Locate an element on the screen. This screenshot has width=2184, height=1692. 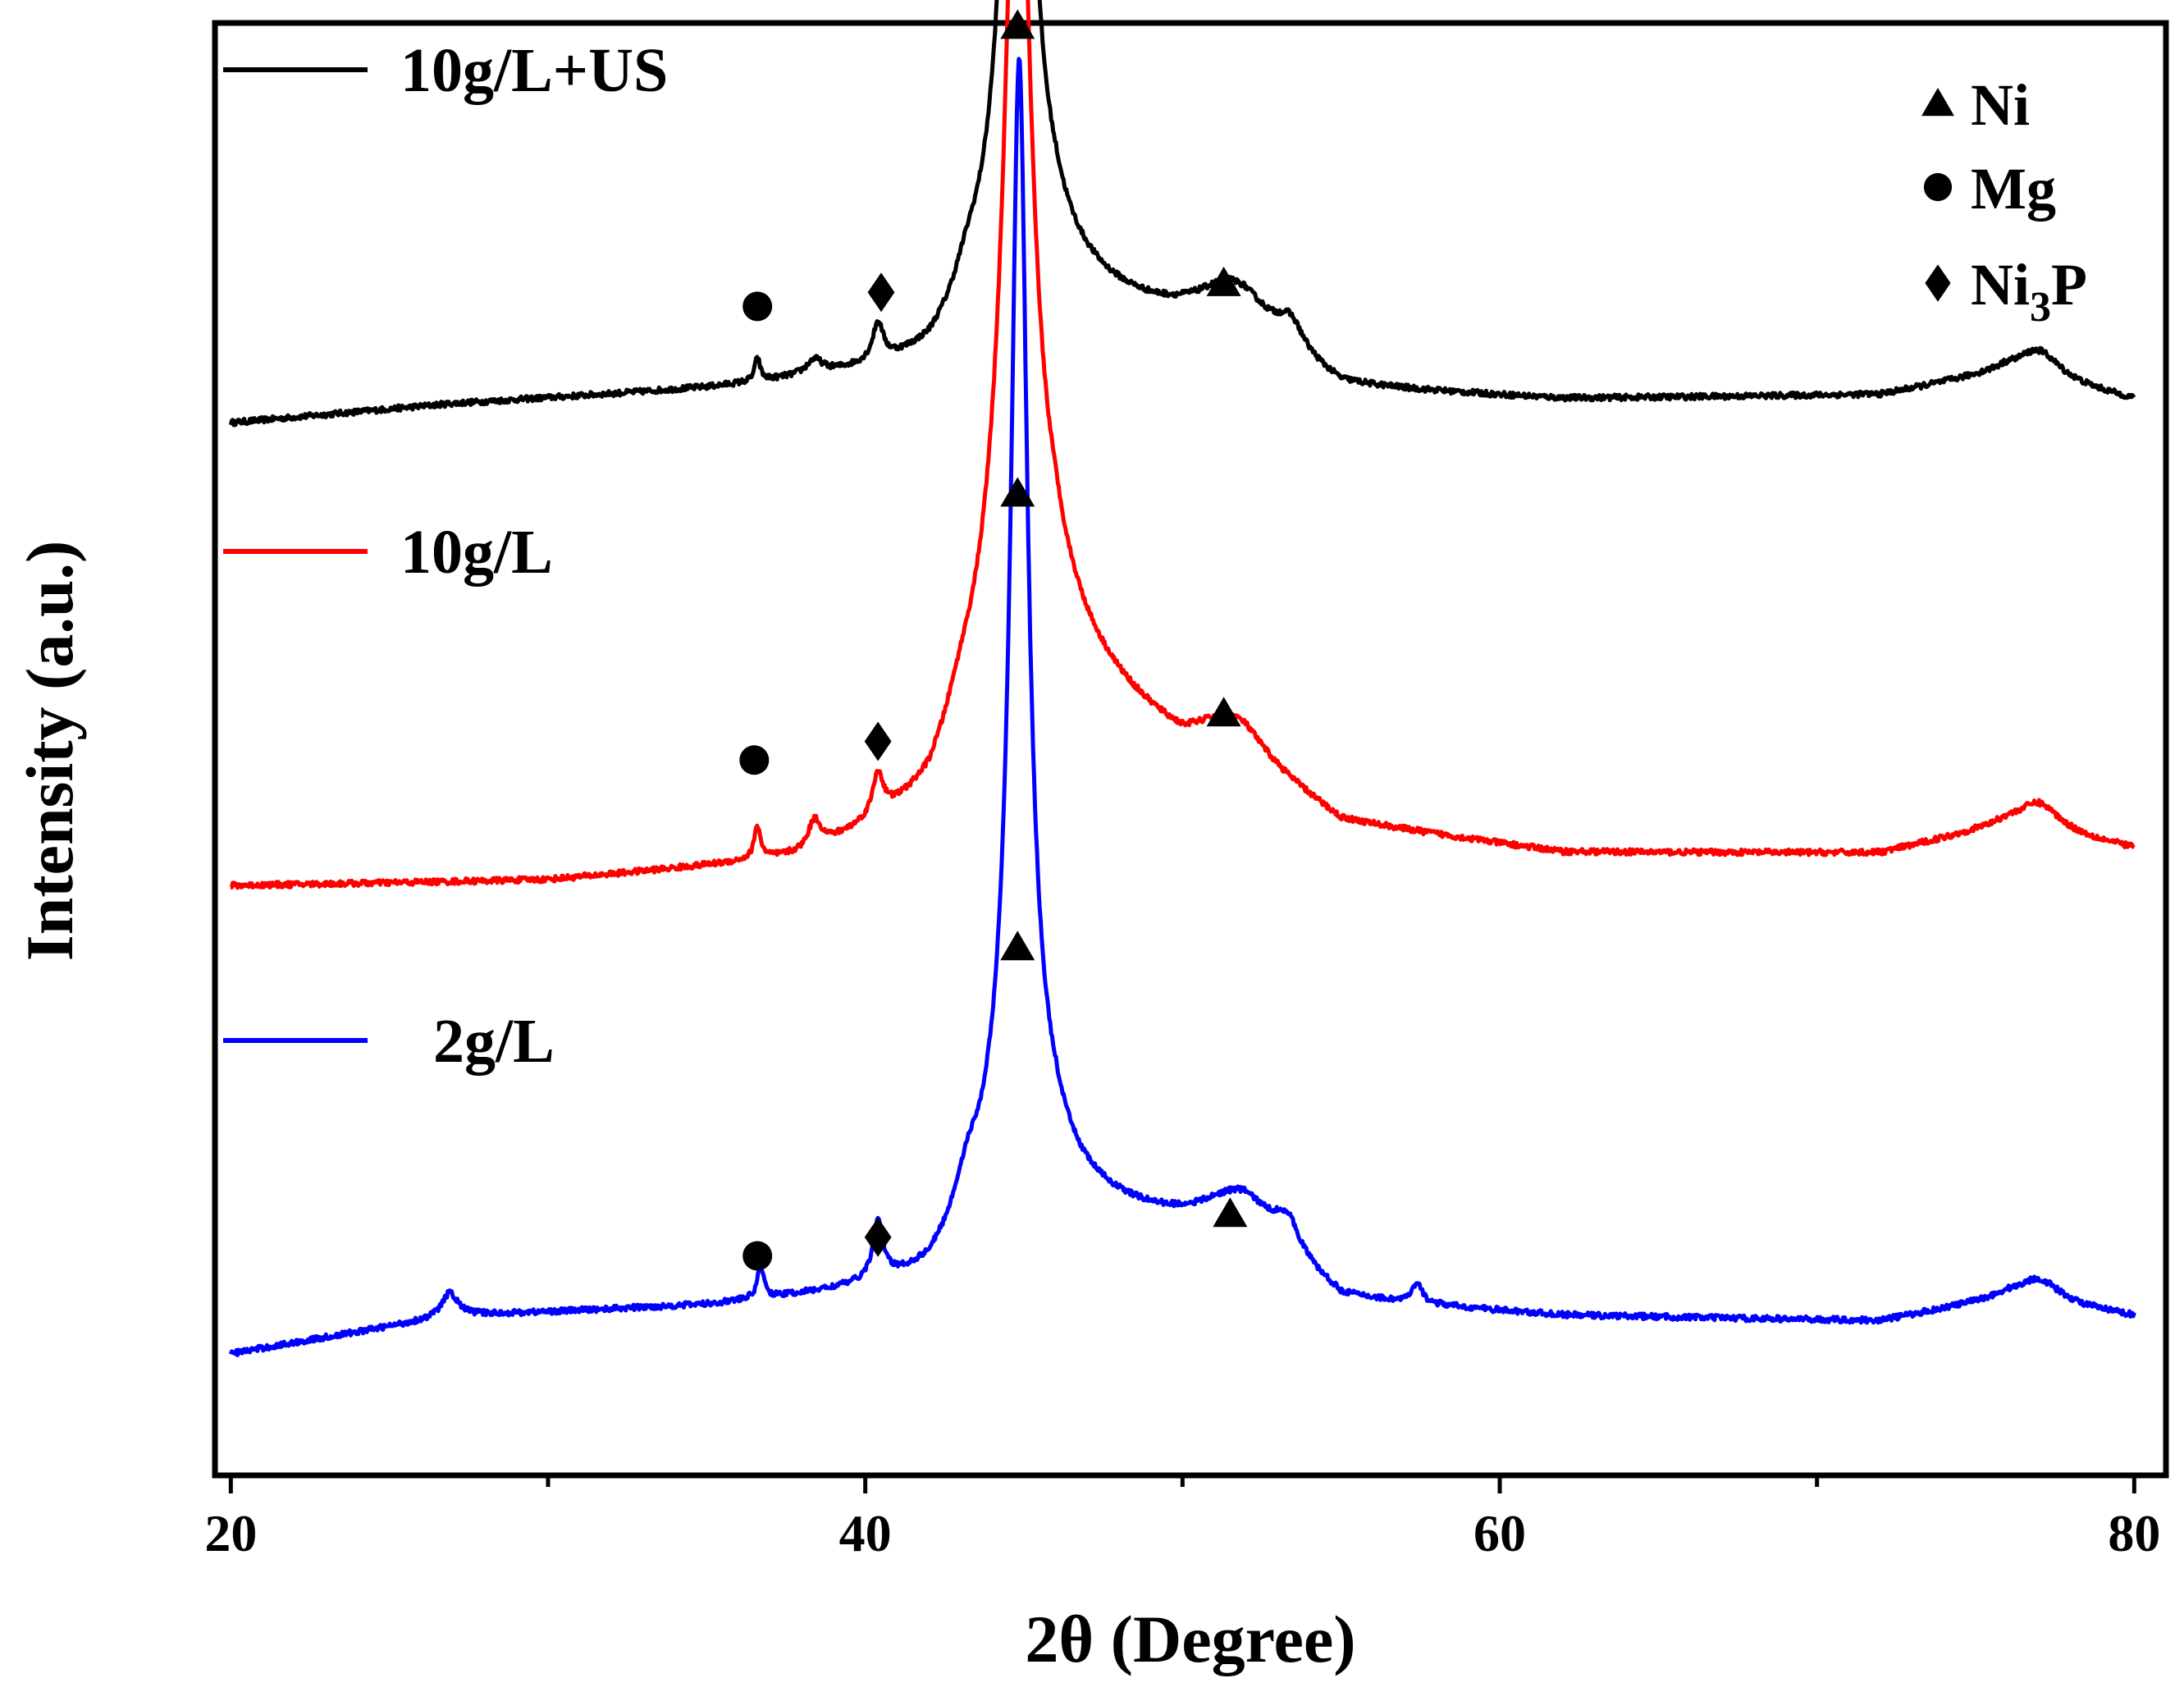
series-legend-label: 10g/L+US is located at coordinates (534, 70).